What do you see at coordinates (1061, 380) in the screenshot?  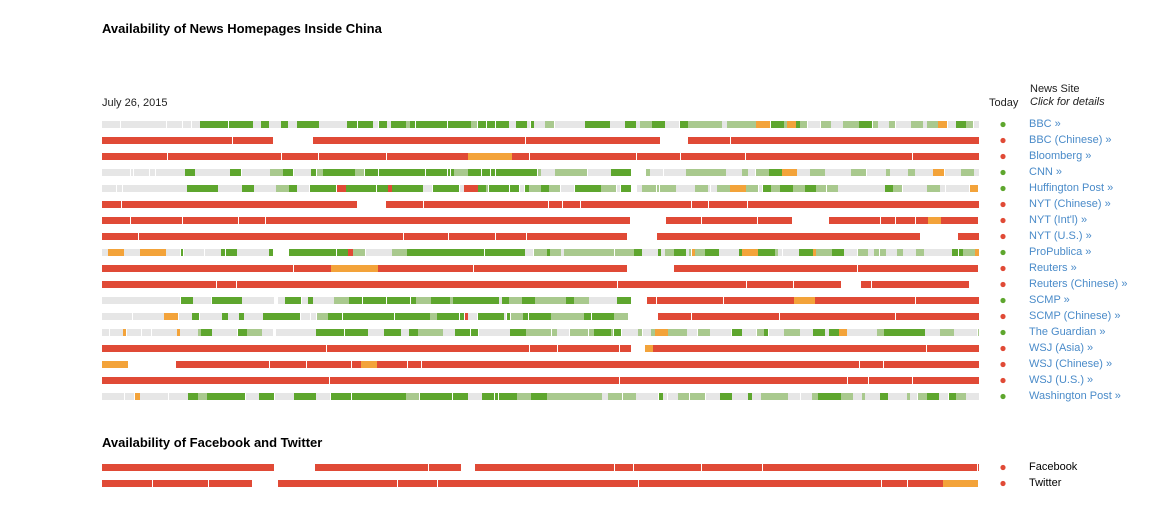 I see `site-link: WSJ (U.S.) »` at bounding box center [1061, 380].